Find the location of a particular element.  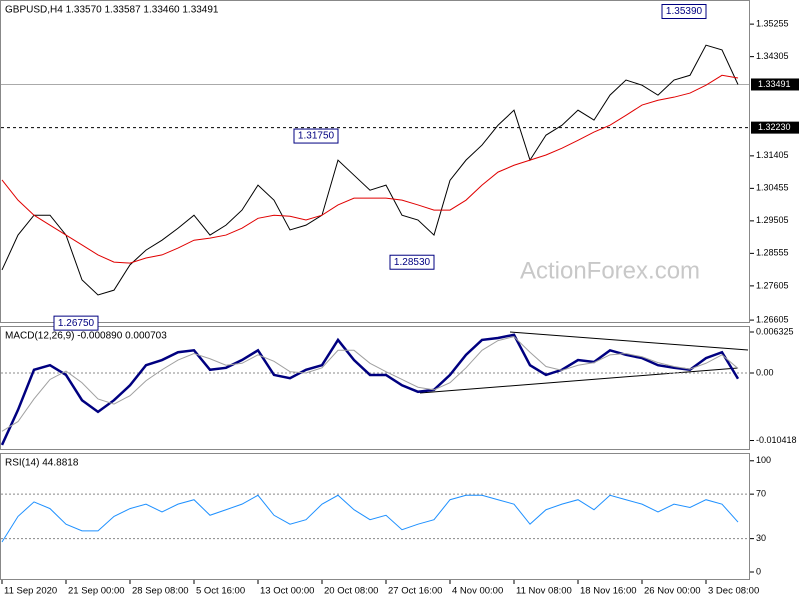

y-tick-label: 1.27605 is located at coordinates (772, 285).